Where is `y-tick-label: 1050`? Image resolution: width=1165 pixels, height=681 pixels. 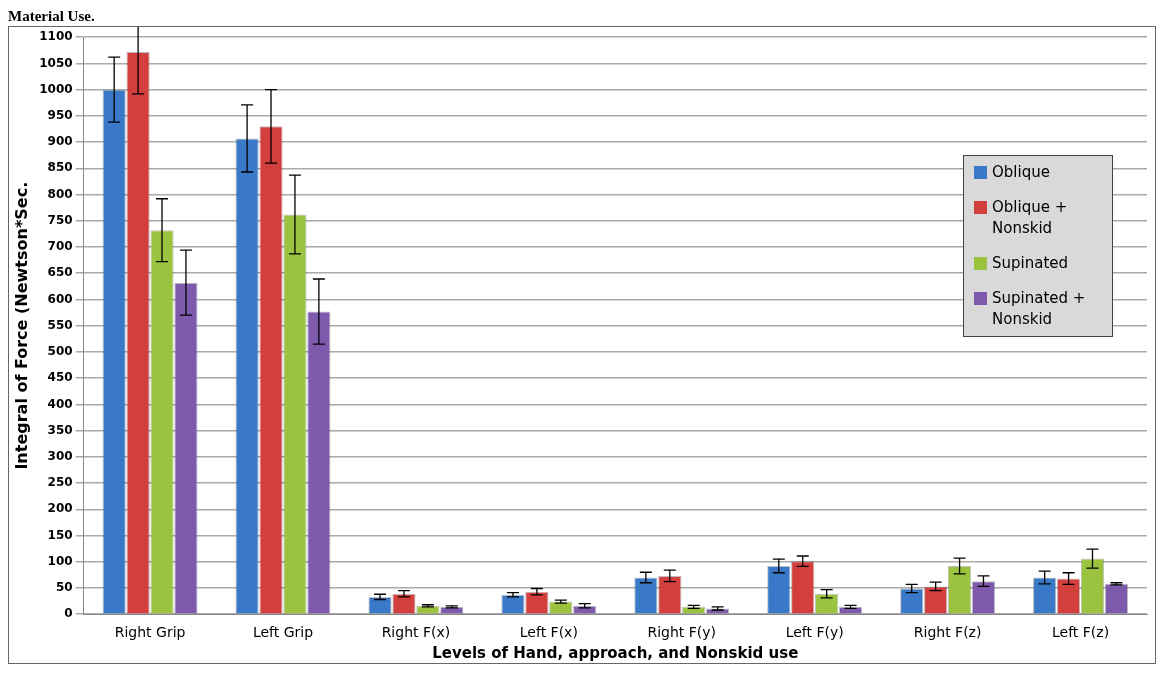 y-tick-label: 1050 is located at coordinates (56, 62).